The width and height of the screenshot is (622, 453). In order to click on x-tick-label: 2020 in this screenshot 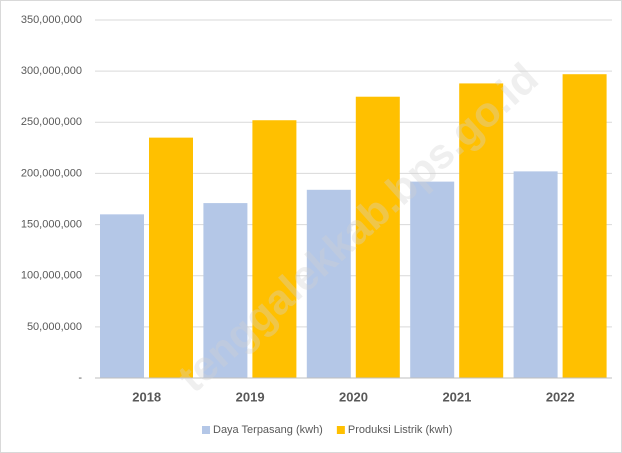, I will do `click(353, 396)`.